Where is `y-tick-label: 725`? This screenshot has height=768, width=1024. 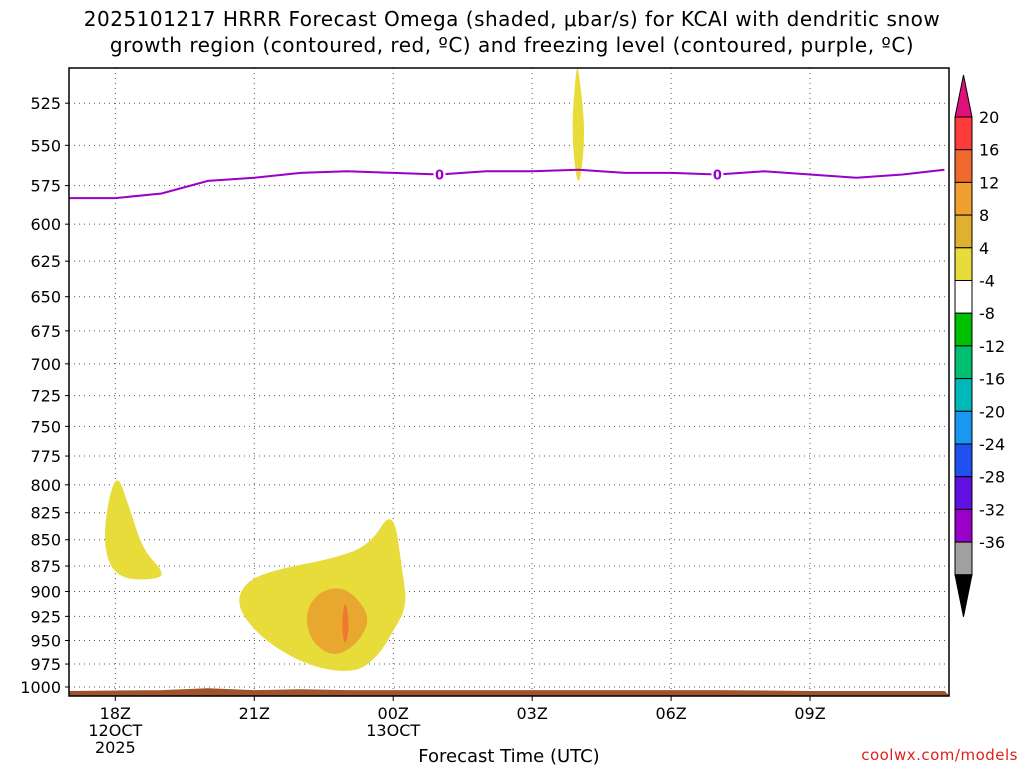
y-tick-label: 725 is located at coordinates (45, 396).